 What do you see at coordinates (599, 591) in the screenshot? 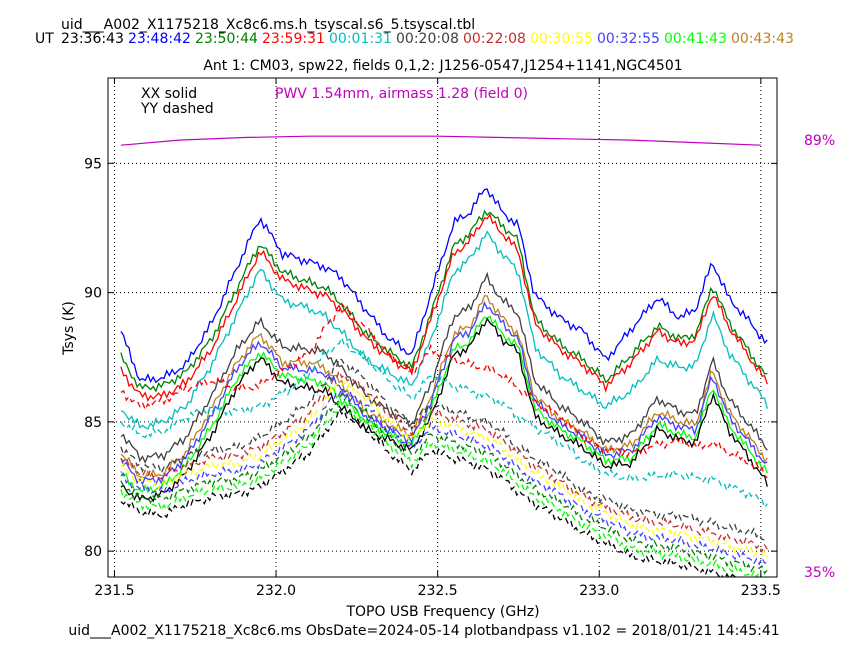
I see `x-tick-label: 233.0` at bounding box center [599, 591].